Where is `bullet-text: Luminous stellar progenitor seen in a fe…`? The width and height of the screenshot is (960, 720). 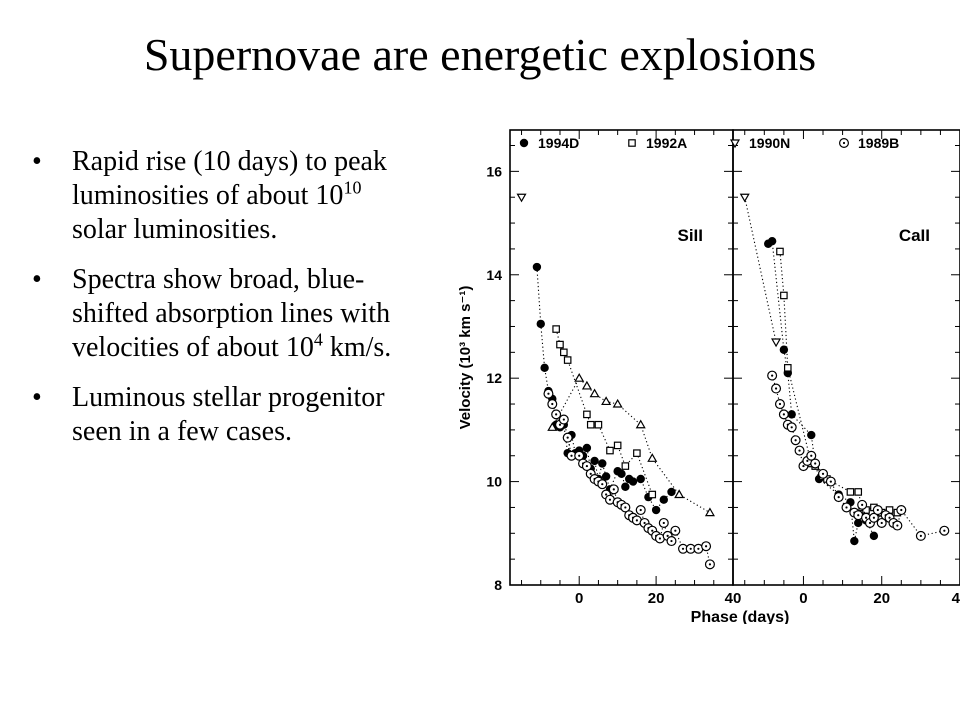 bullet-text: Luminous stellar progenitor seen in a fe… is located at coordinates (228, 414).